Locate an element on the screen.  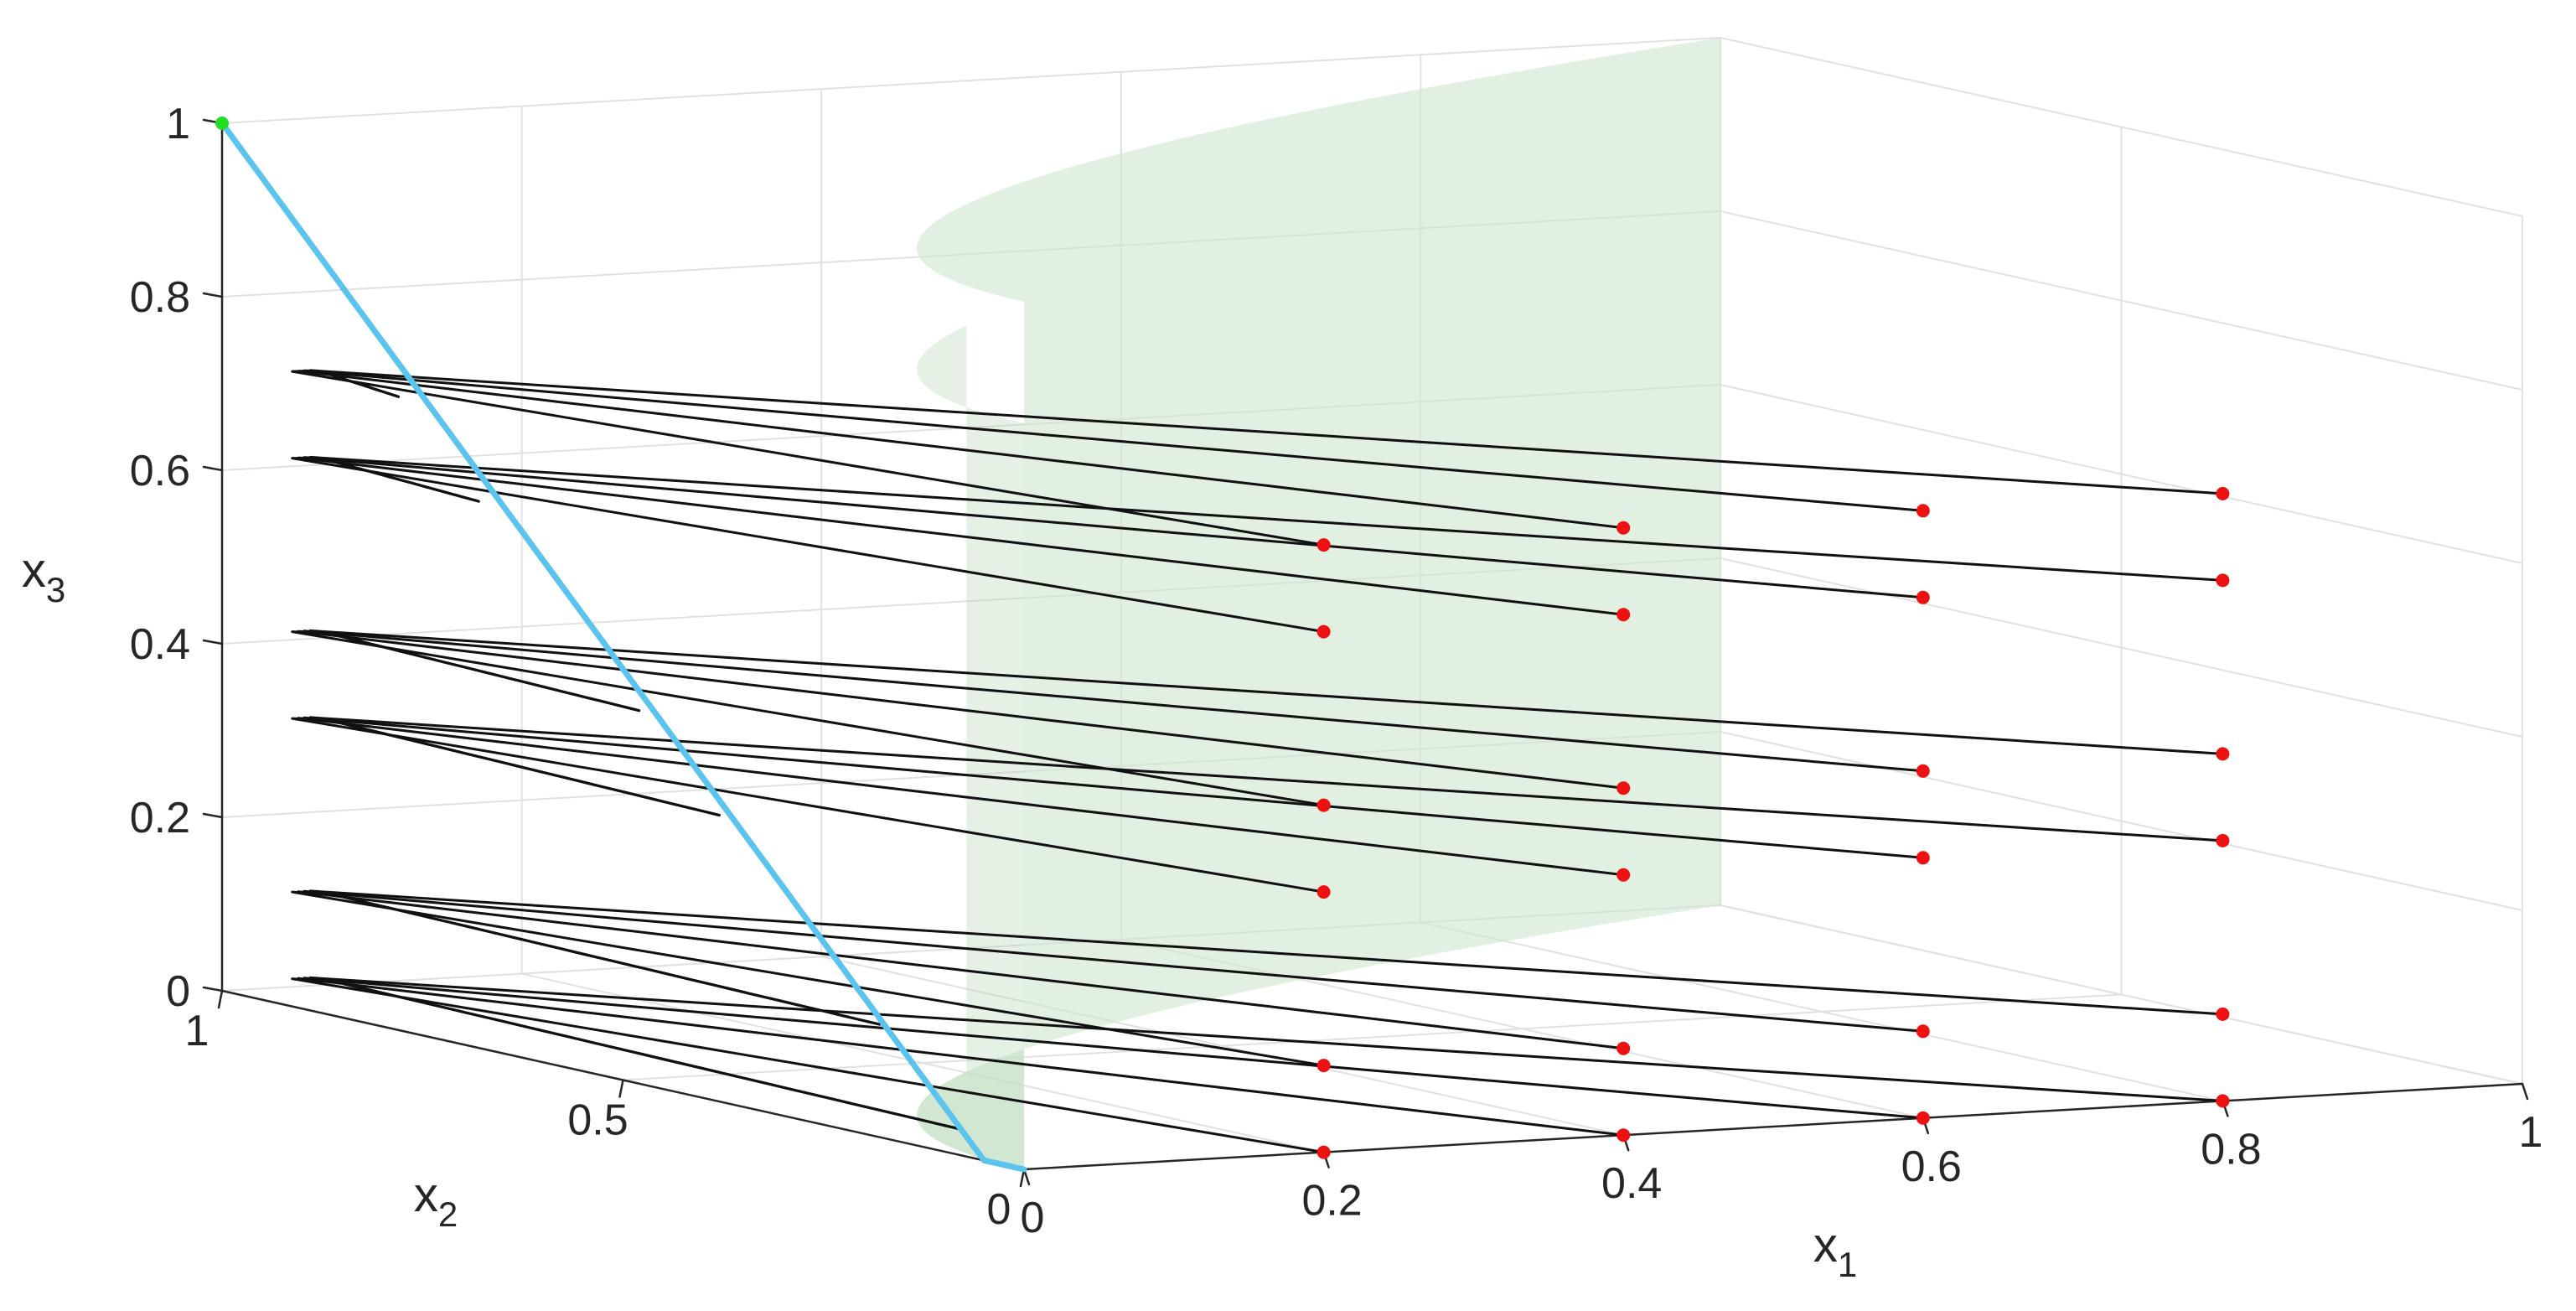
x1-tick-label: 0.4 is located at coordinates (1631, 1183).